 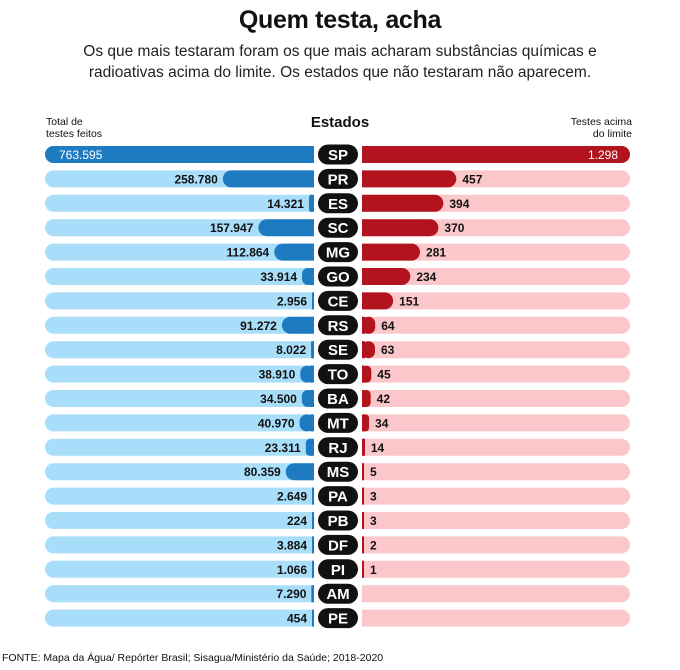 What do you see at coordinates (496, 569) in the screenshot?
I see `right-track-pi` at bounding box center [496, 569].